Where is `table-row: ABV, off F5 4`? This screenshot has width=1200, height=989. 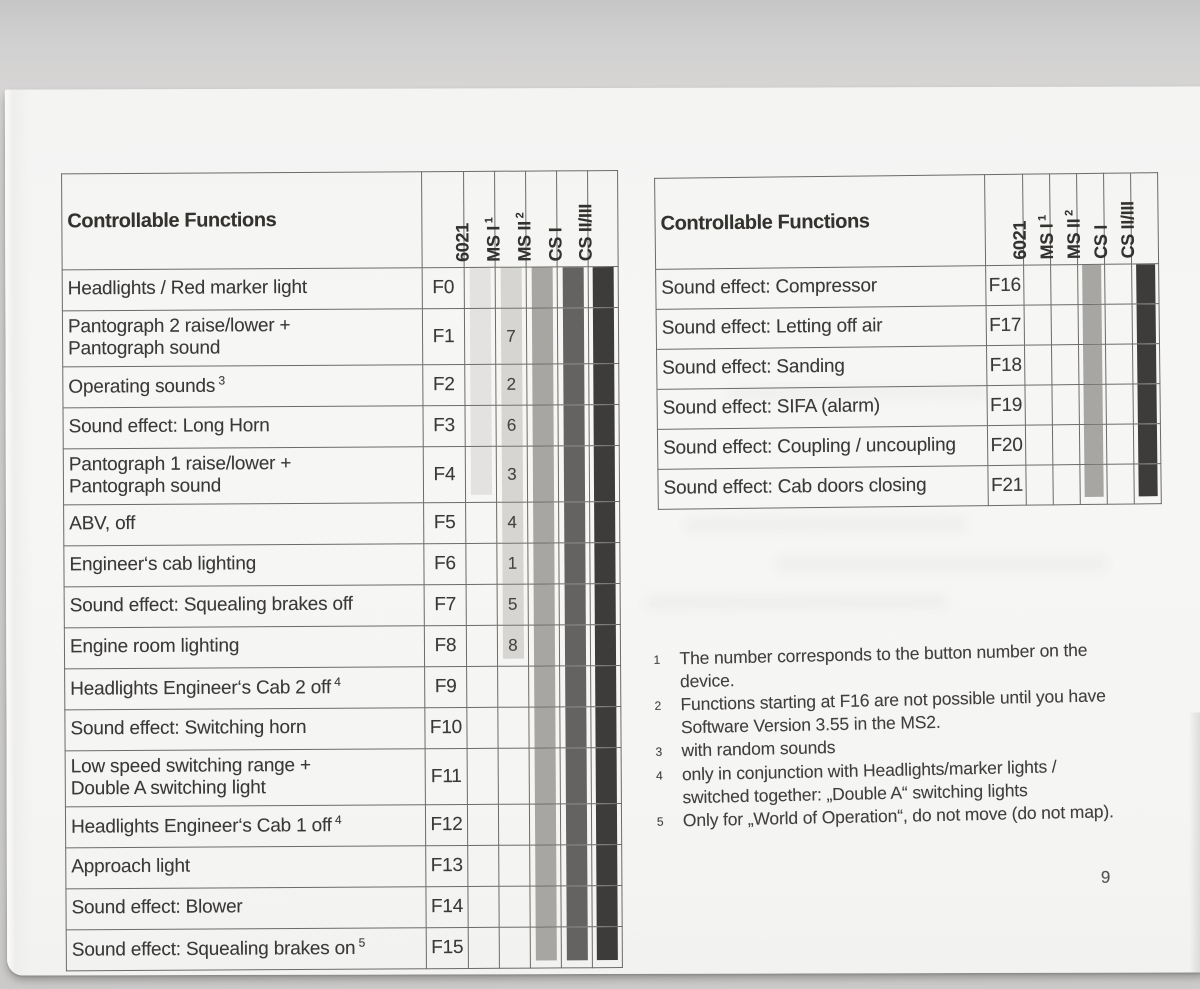
table-row: ABV, off F5 4 is located at coordinates (341, 523).